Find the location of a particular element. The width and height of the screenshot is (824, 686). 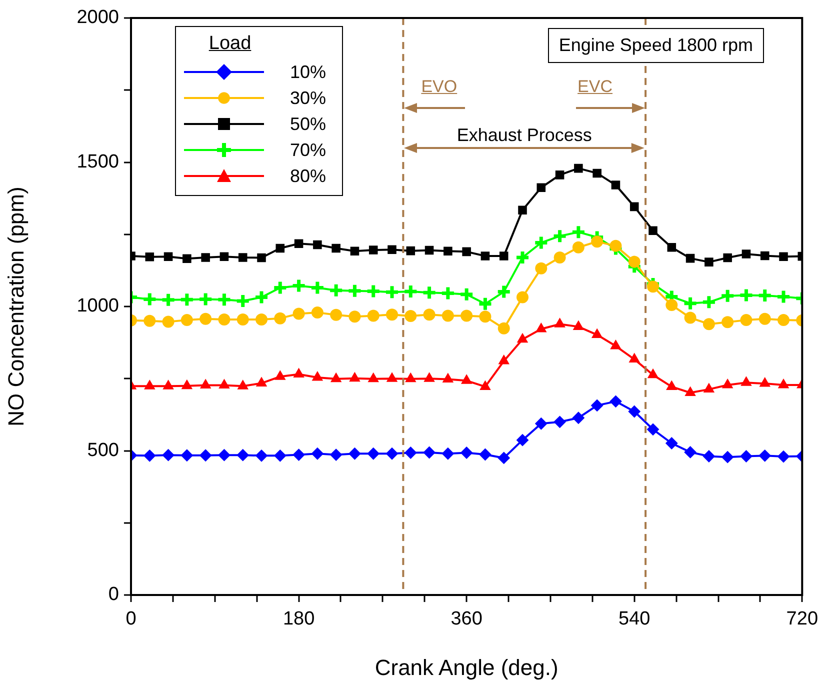

x-tick-label: 0 is located at coordinates (131, 619).